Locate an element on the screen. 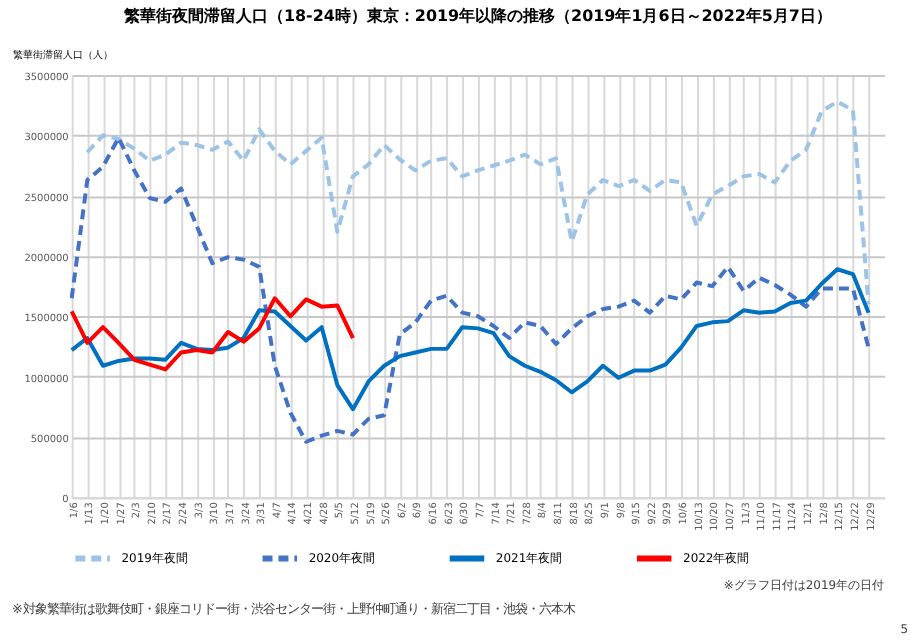 The image size is (924, 640). line-series is located at coordinates (212, 334).